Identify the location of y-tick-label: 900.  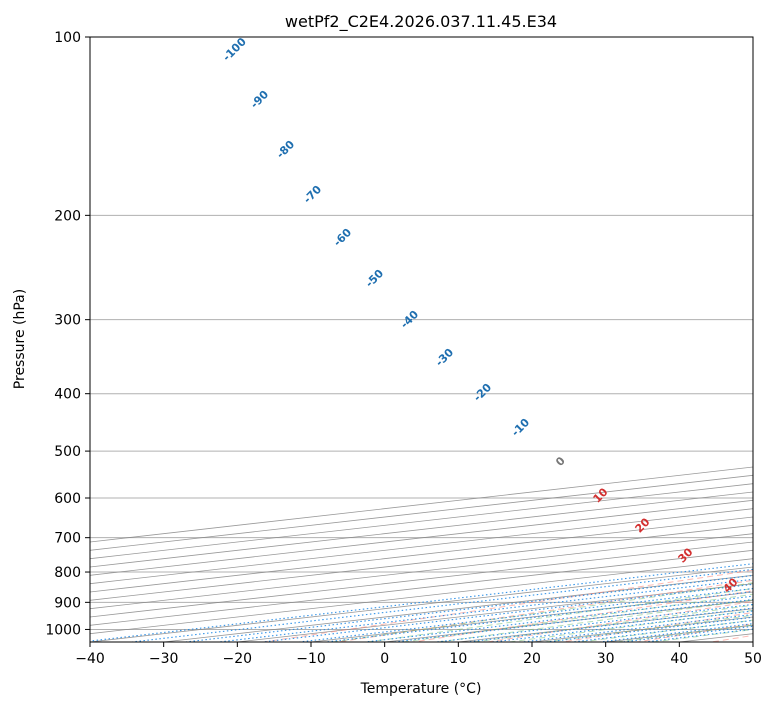
(67, 603).